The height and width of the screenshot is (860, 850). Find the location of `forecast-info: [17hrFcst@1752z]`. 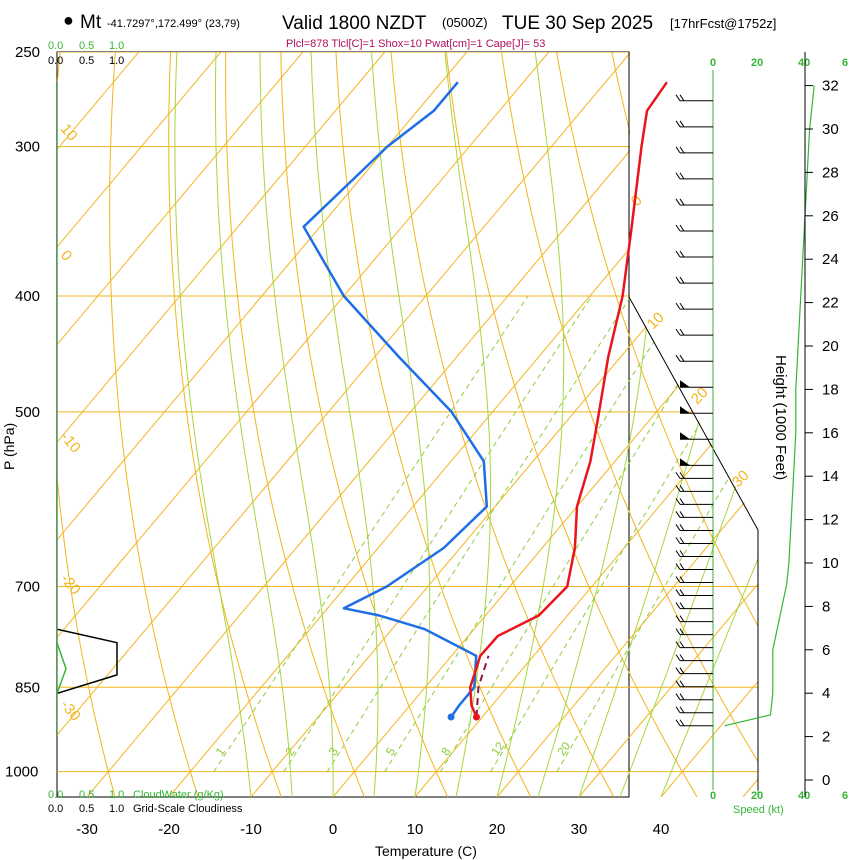

forecast-info: [17hrFcst@1752z] is located at coordinates (723, 23).